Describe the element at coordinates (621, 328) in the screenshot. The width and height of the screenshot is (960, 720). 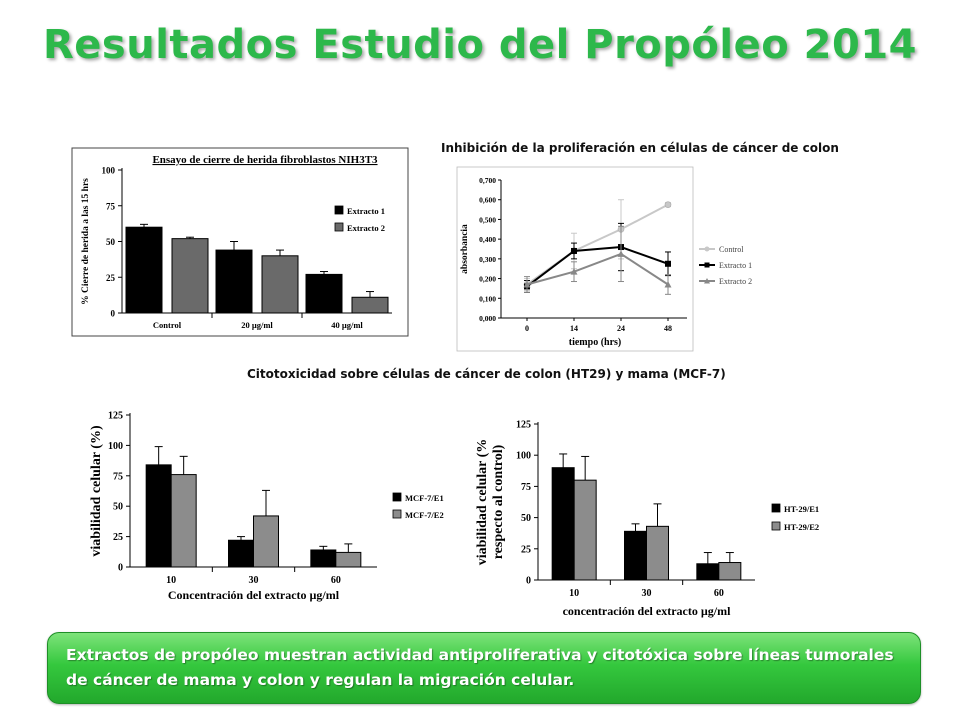
I see `x-tick-label: 24` at that location.